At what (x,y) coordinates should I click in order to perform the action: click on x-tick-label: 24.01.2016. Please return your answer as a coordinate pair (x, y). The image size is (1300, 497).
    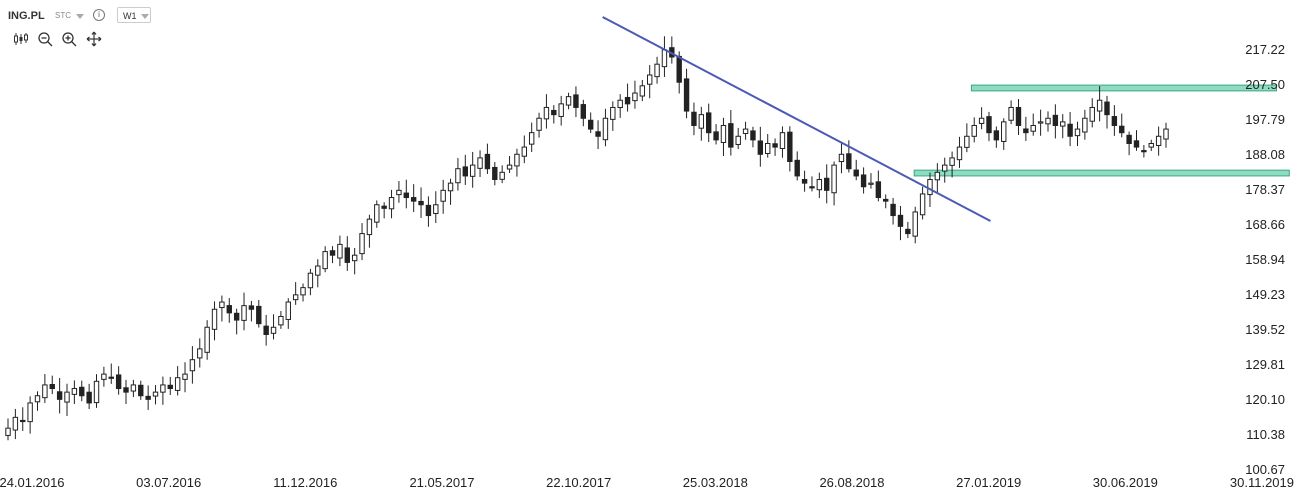
    Looking at the image, I should click on (32, 482).